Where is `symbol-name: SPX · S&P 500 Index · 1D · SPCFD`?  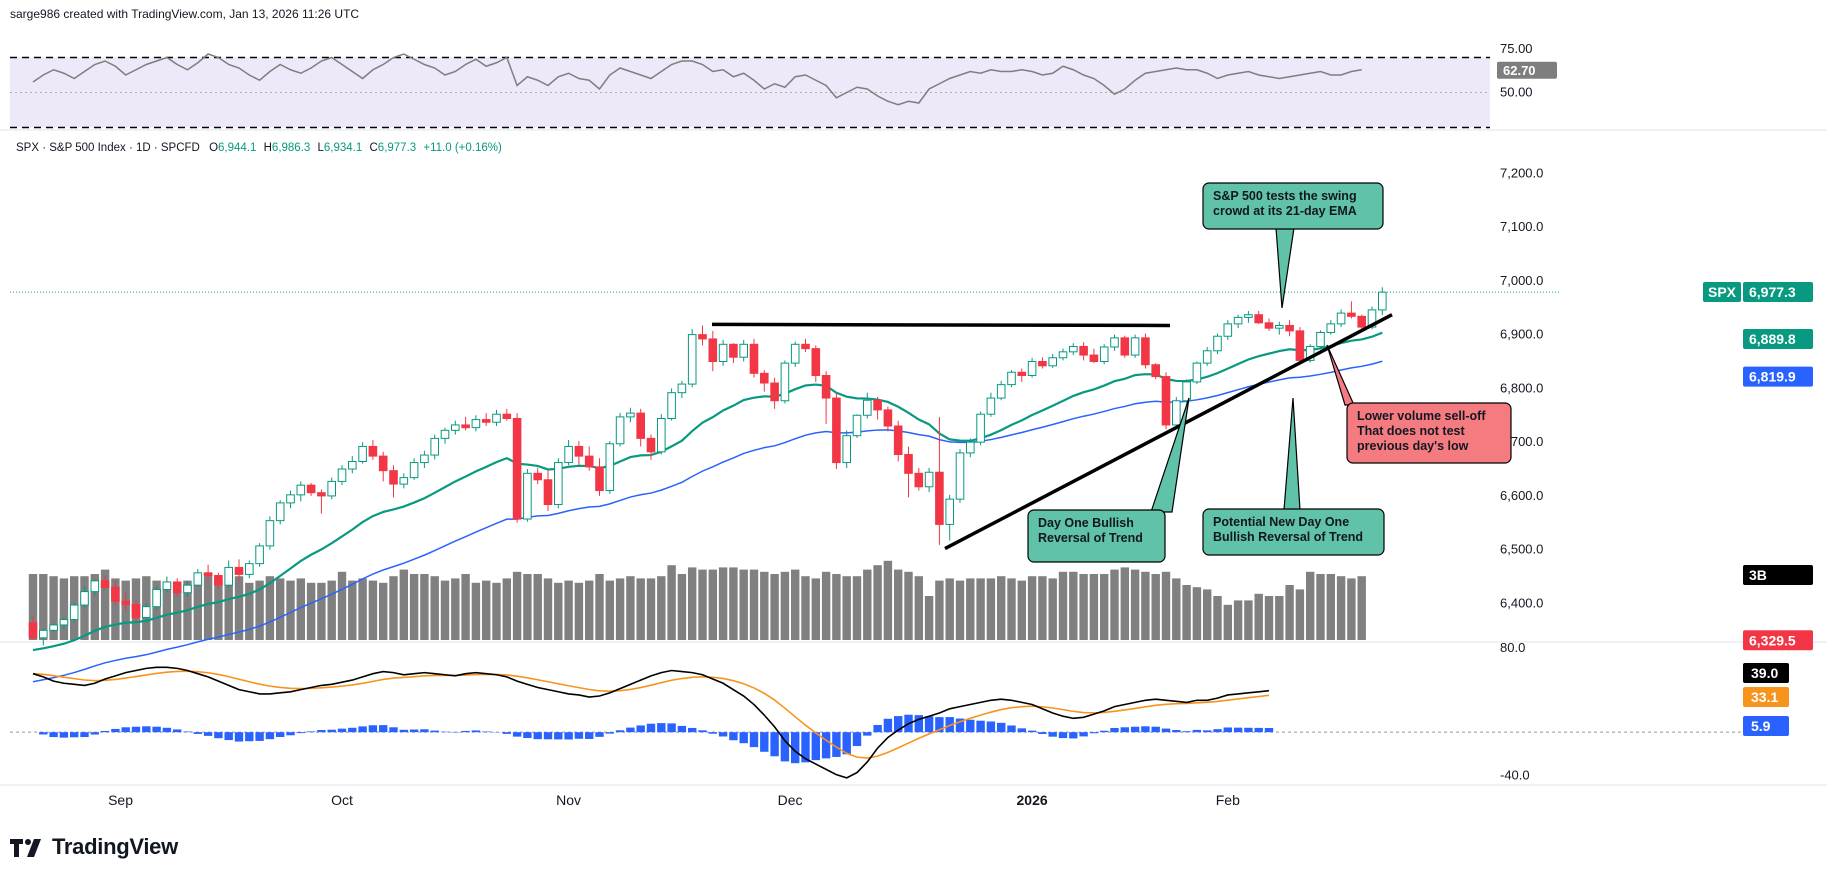
symbol-name: SPX · S&P 500 Index · 1D · SPCFD is located at coordinates (108, 148).